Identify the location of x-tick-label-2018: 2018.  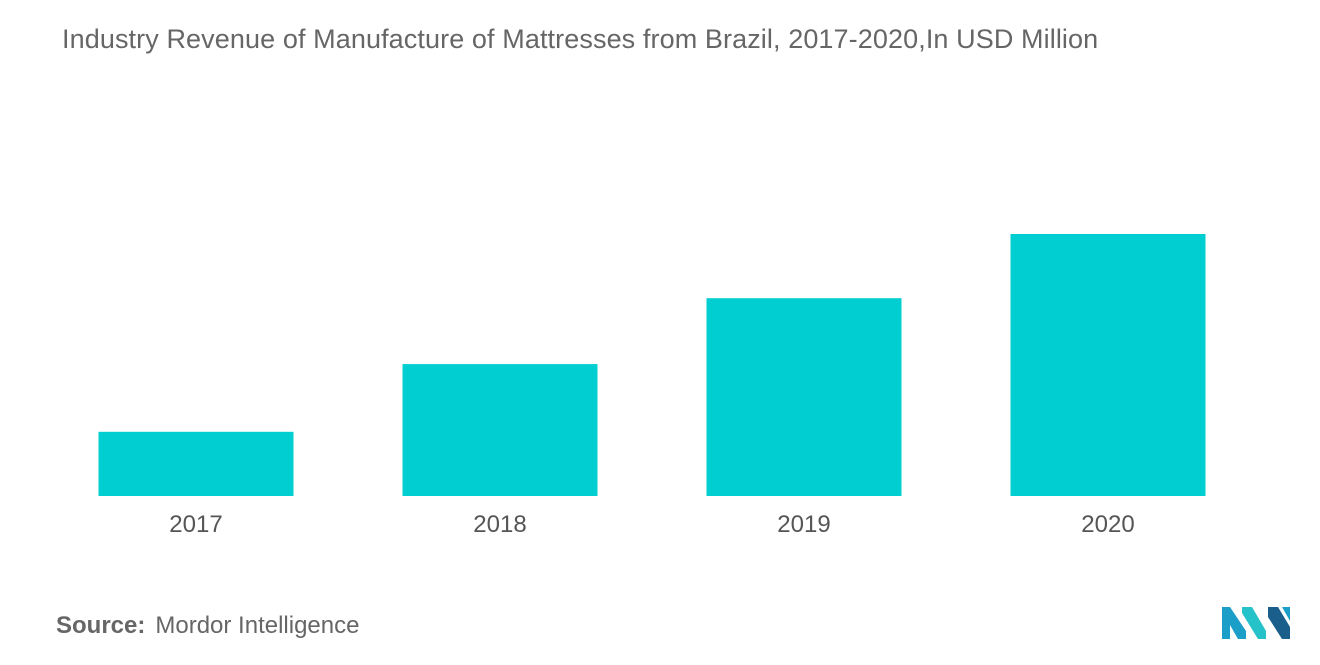
(499, 524).